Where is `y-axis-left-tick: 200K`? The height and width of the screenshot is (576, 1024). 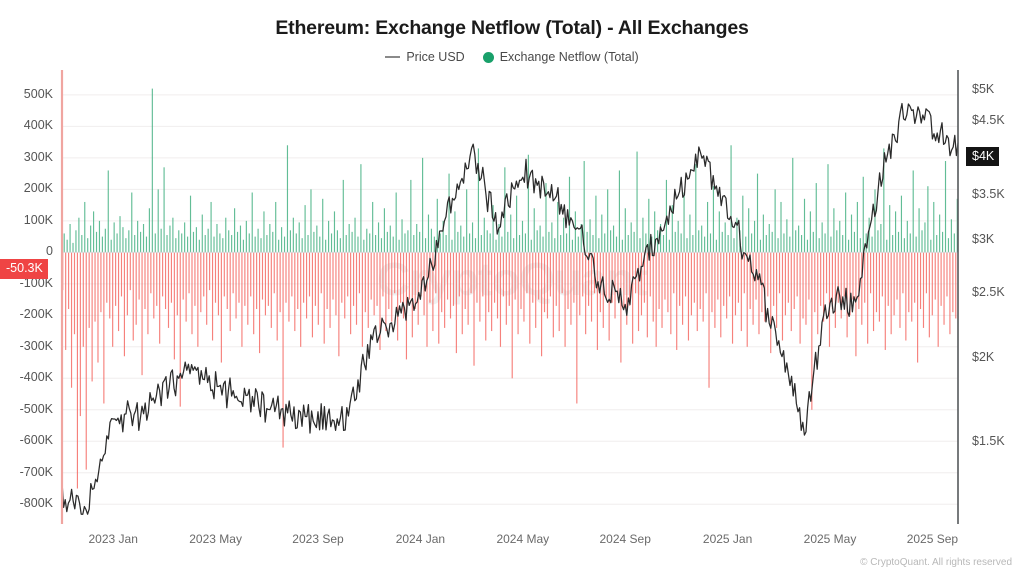 y-axis-left-tick: 200K is located at coordinates (38, 188).